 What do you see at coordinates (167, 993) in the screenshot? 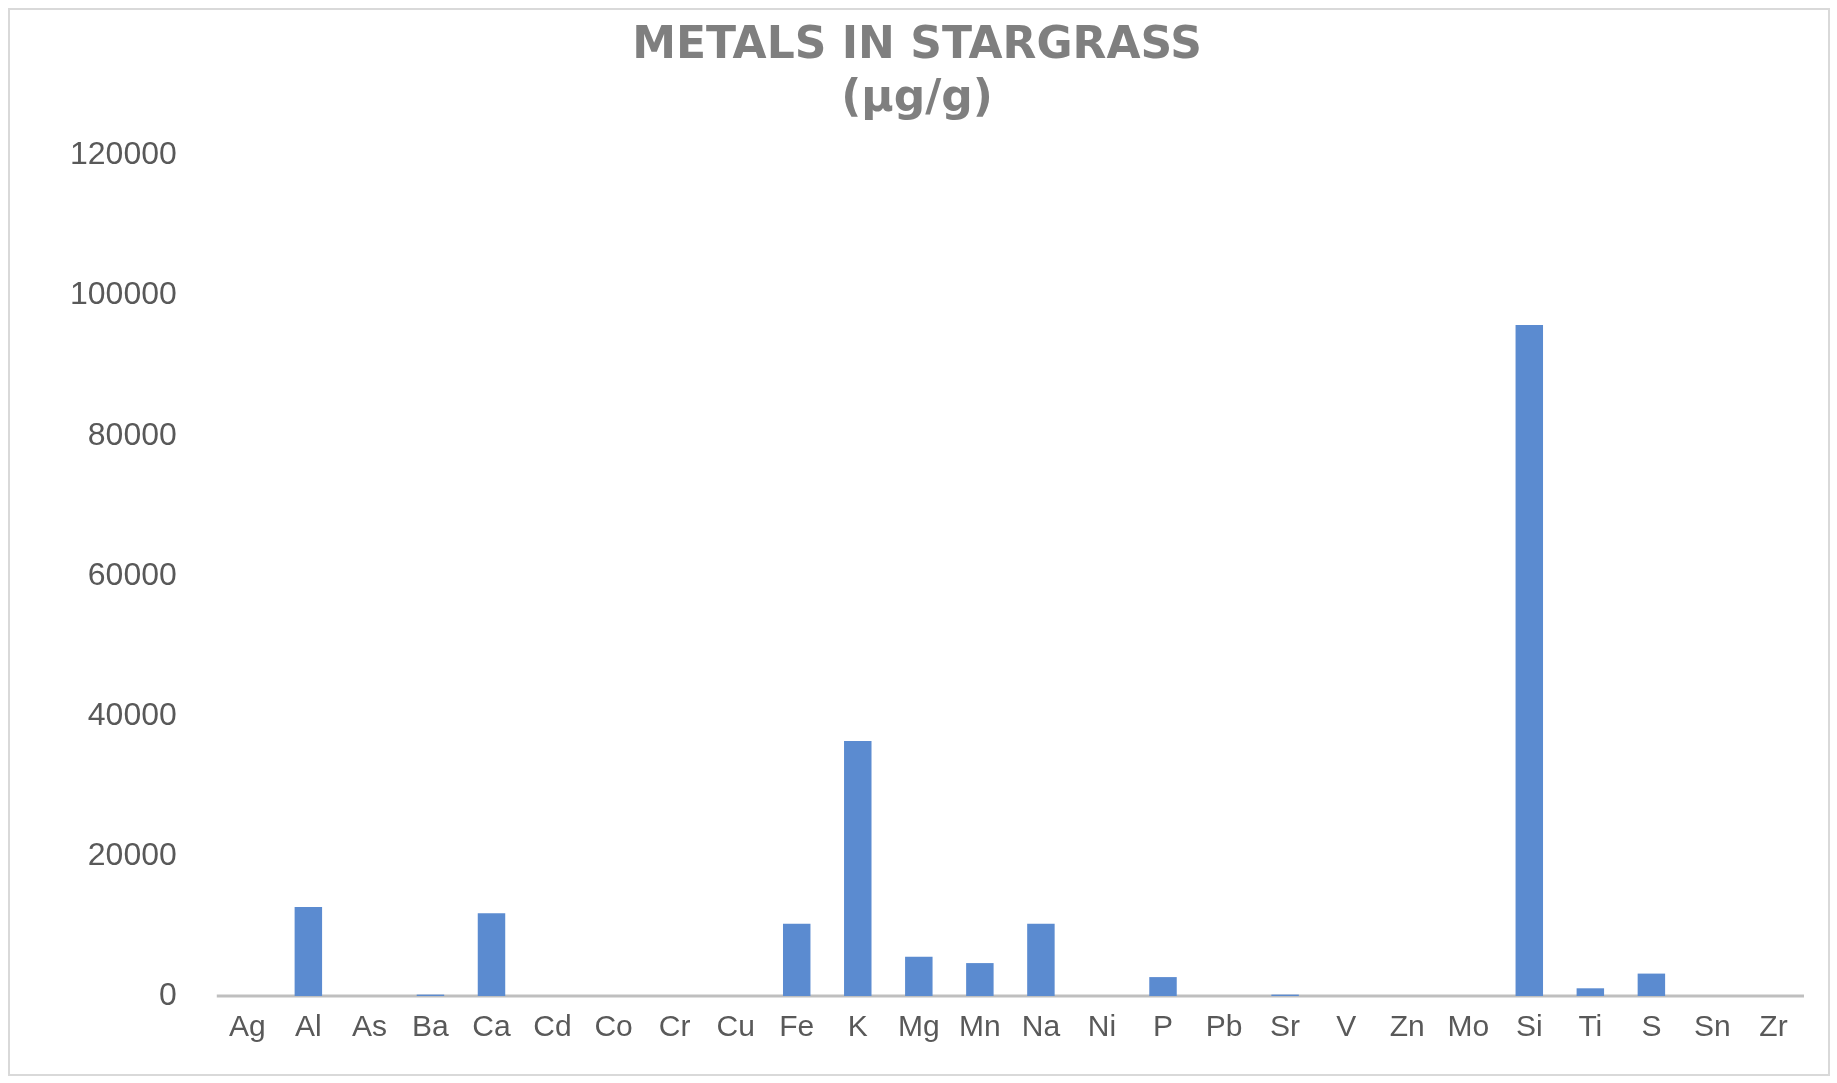
I see `y-tick-label: 0` at bounding box center [167, 993].